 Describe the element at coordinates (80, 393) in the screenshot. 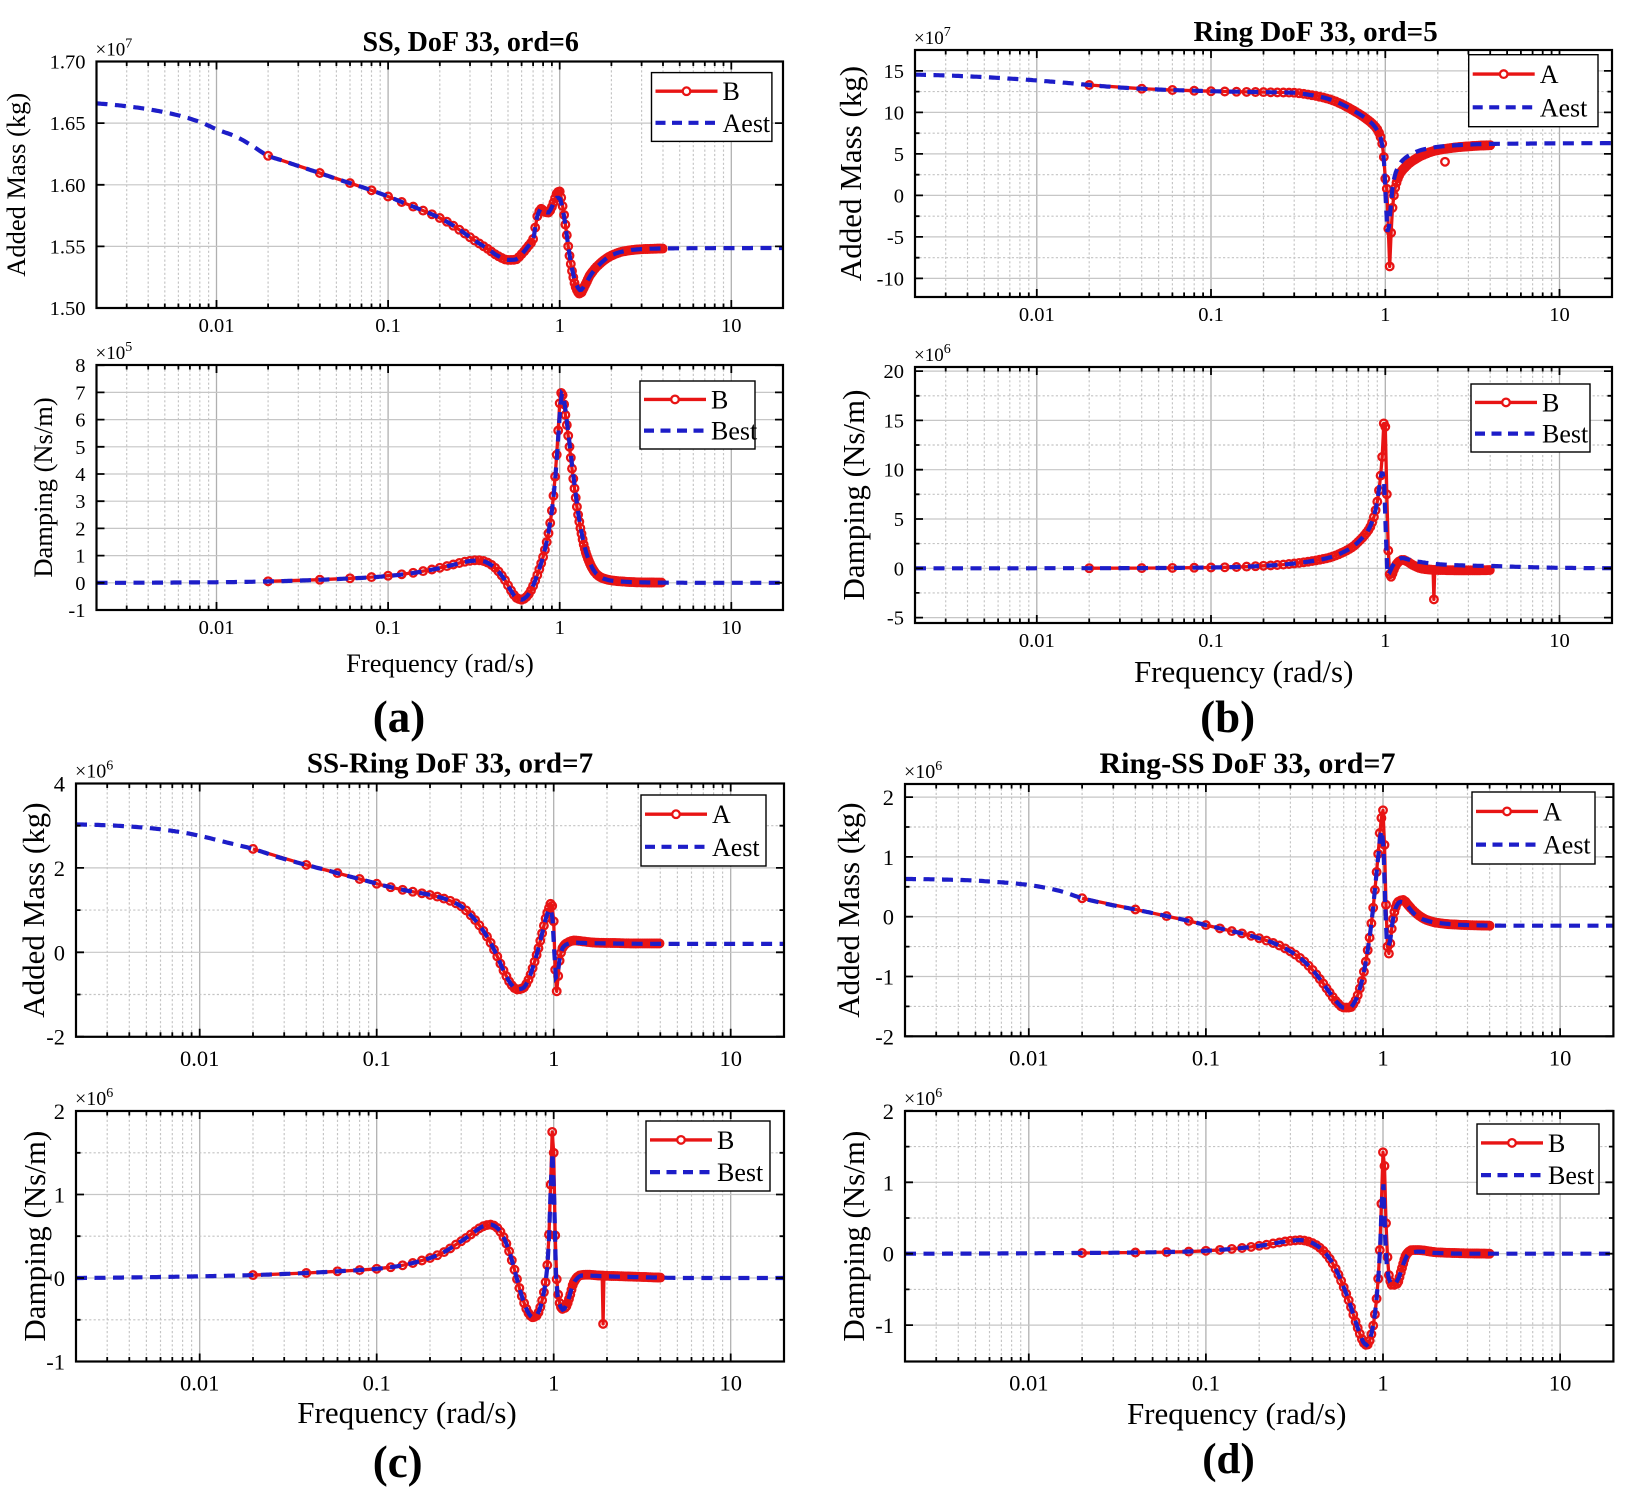

I see `svg-text: 7` at that location.